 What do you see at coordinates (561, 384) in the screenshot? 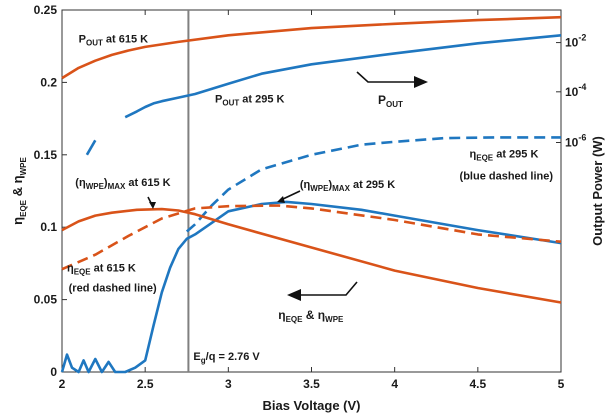
I see `x-tick-label: 5` at bounding box center [561, 384].